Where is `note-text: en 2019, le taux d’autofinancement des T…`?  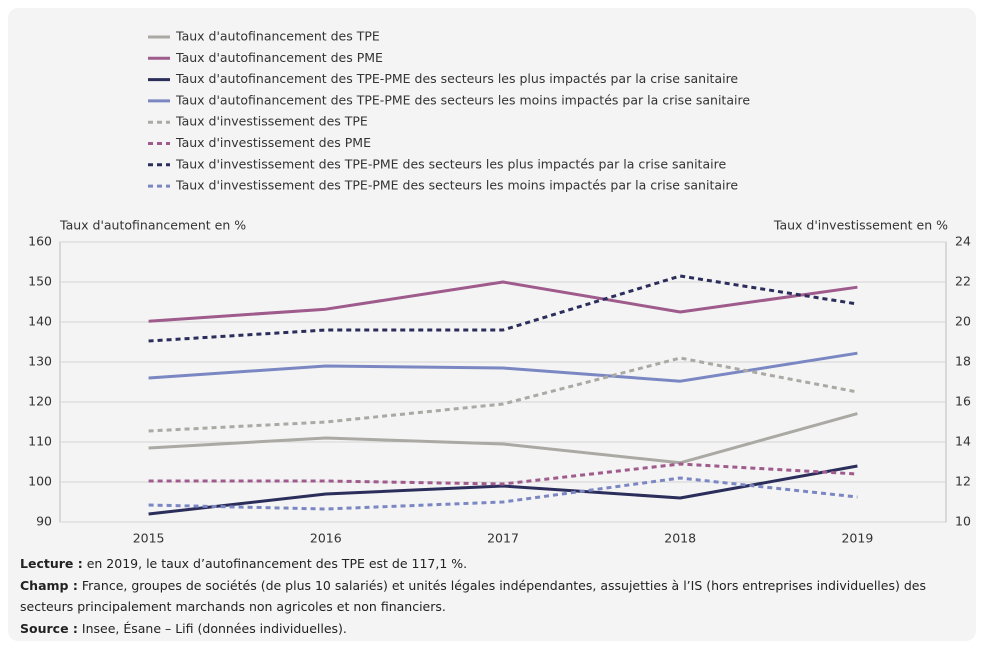 note-text: en 2019, le taux d’autofinancement des T… is located at coordinates (277, 563).